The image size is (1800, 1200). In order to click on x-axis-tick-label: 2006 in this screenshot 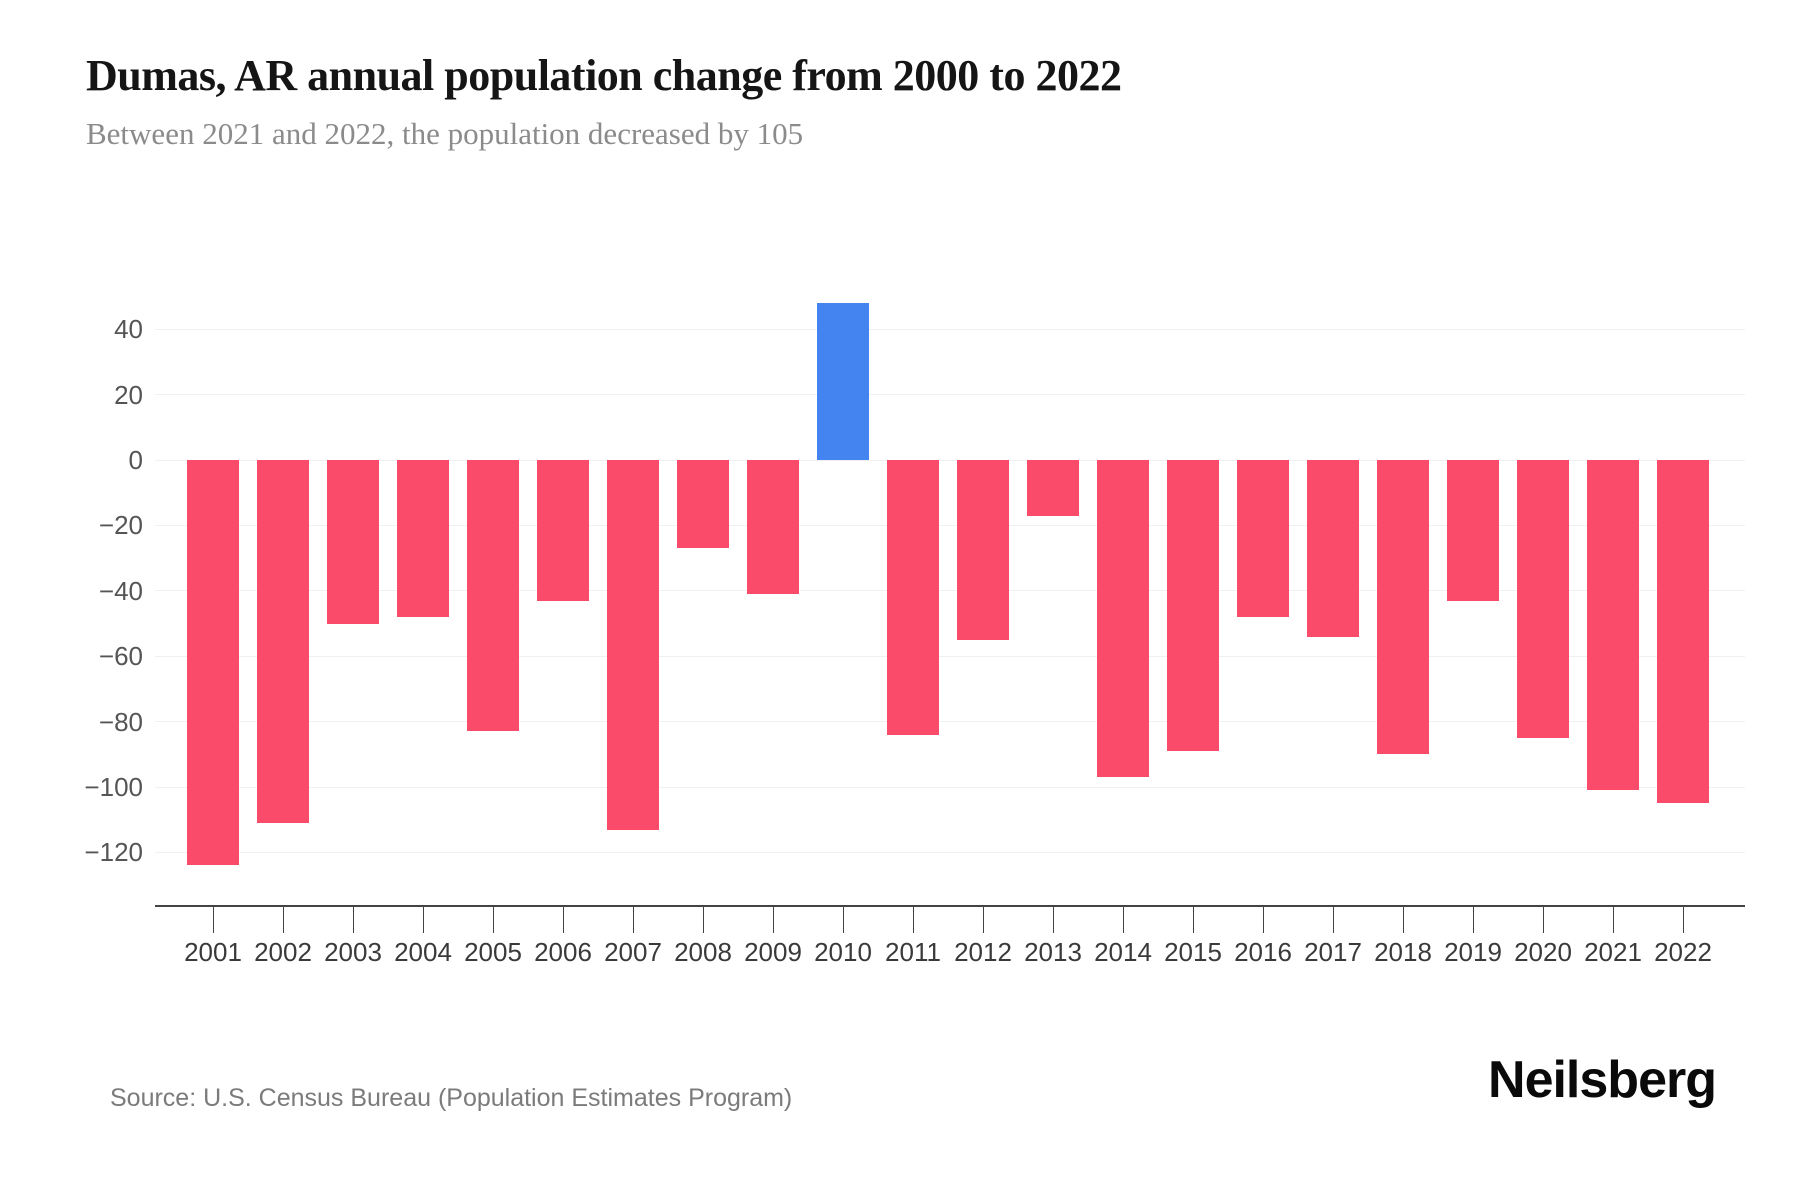, I will do `click(563, 952)`.